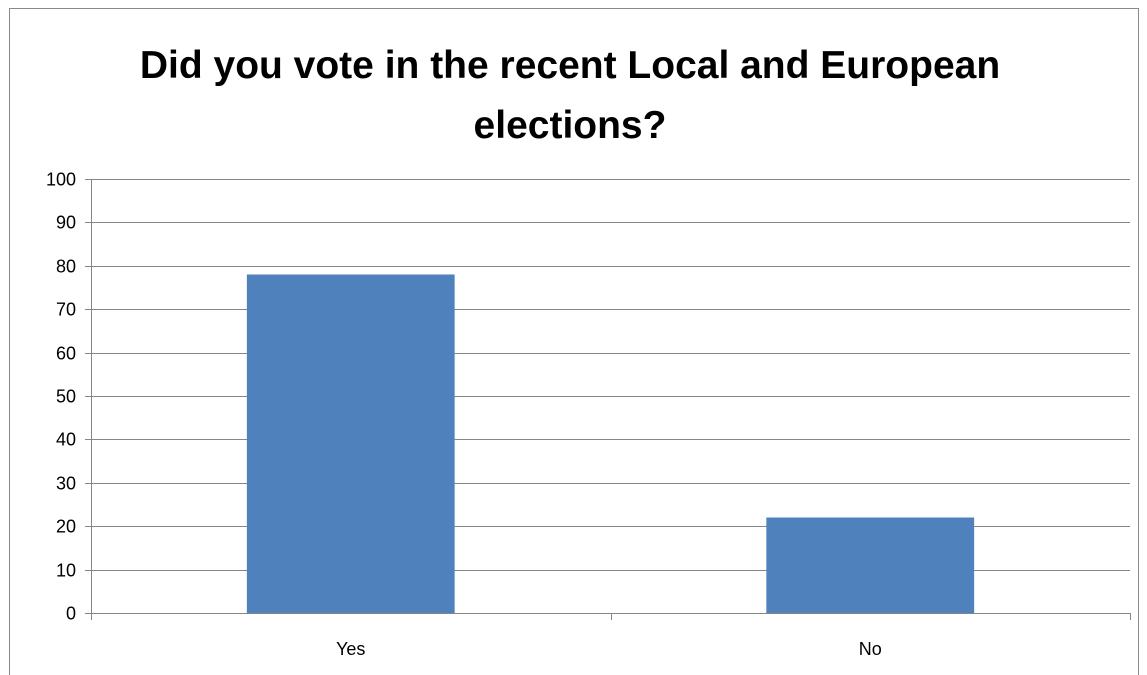  Describe the element at coordinates (1138, 341) in the screenshot. I see `frame-border-right` at that location.